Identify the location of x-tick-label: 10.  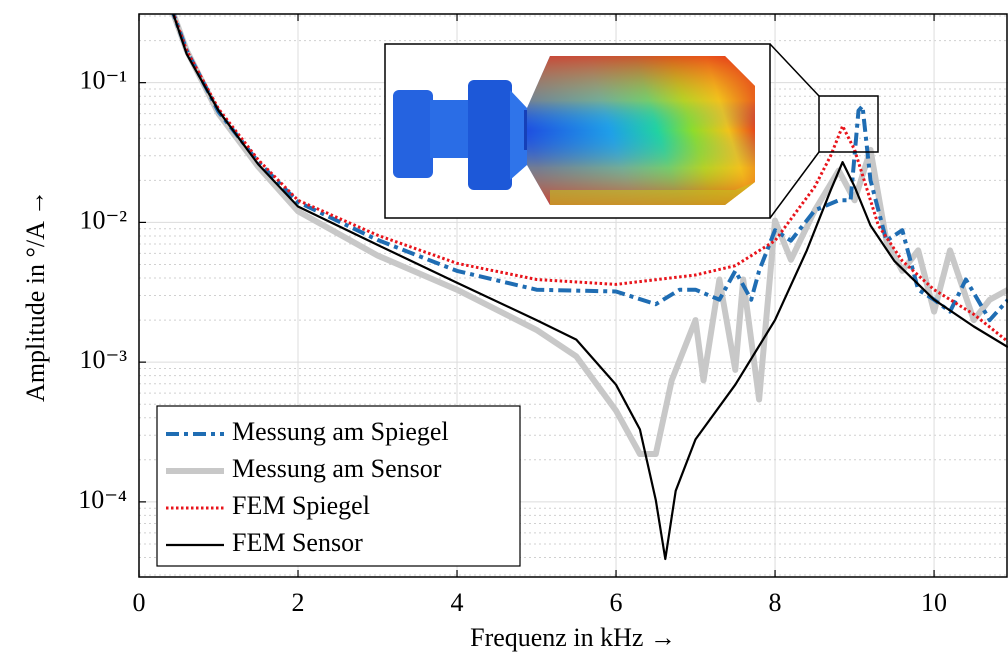
(934, 602).